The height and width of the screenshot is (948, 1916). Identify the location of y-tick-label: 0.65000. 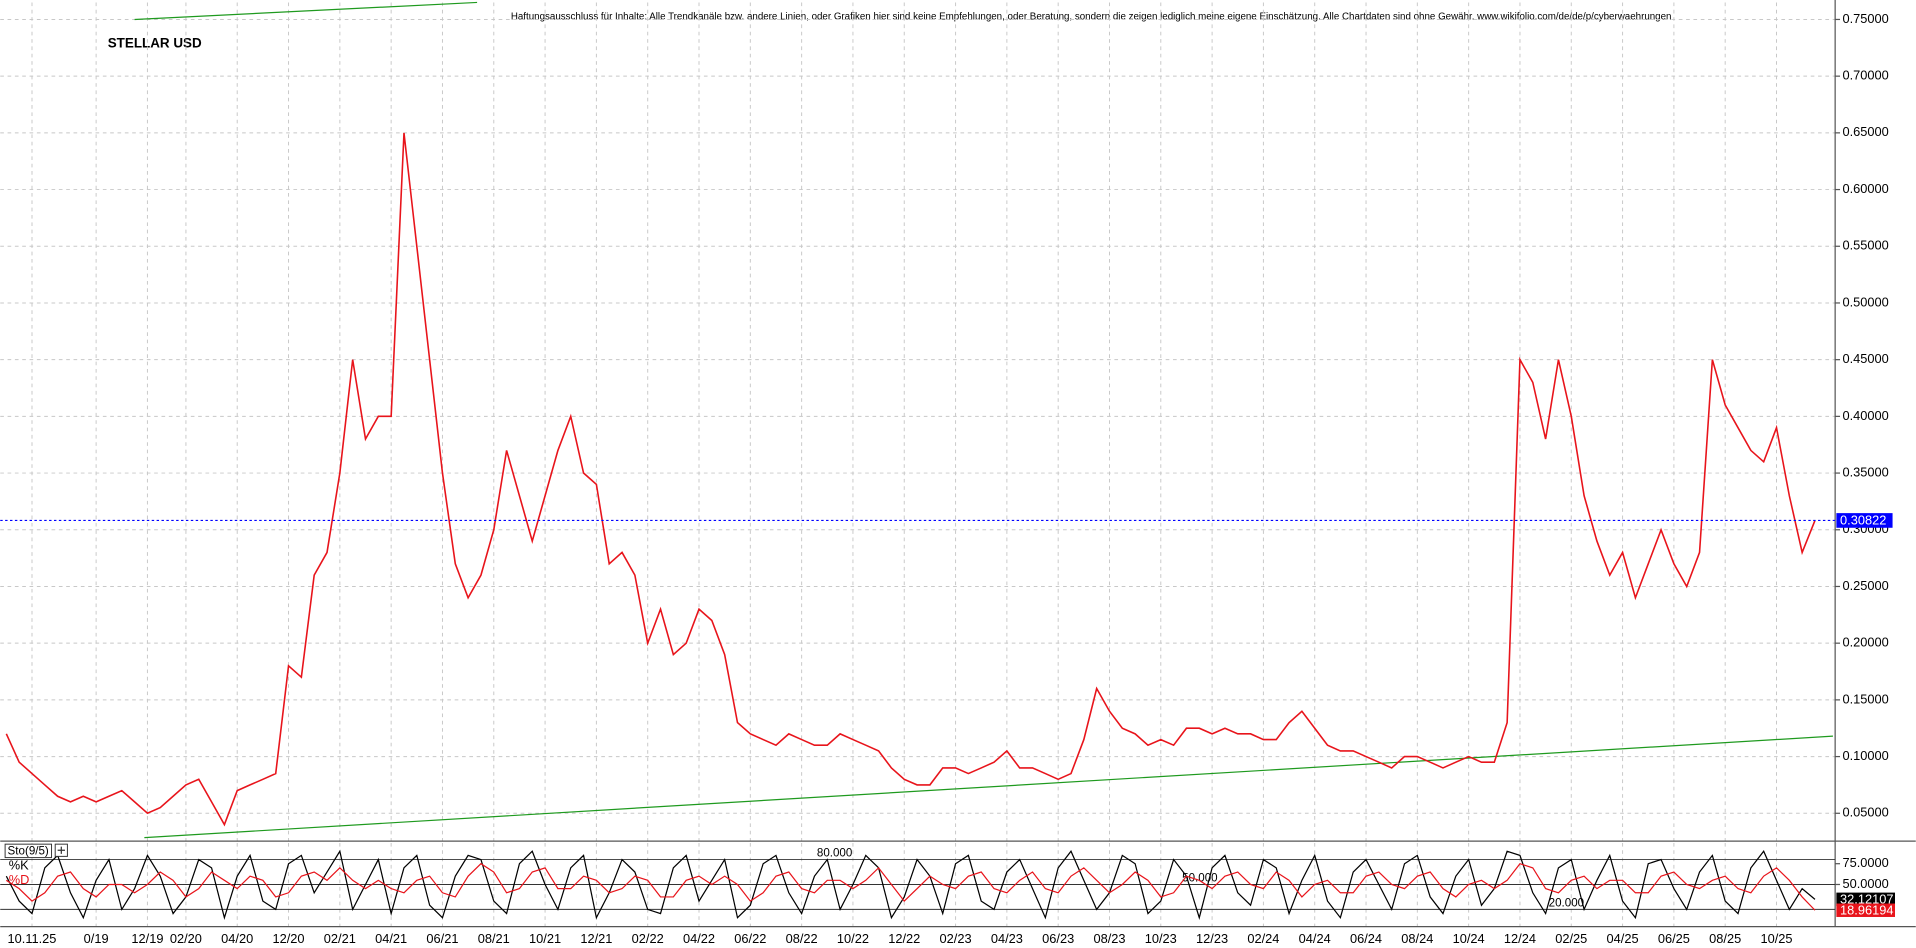
(1865, 131).